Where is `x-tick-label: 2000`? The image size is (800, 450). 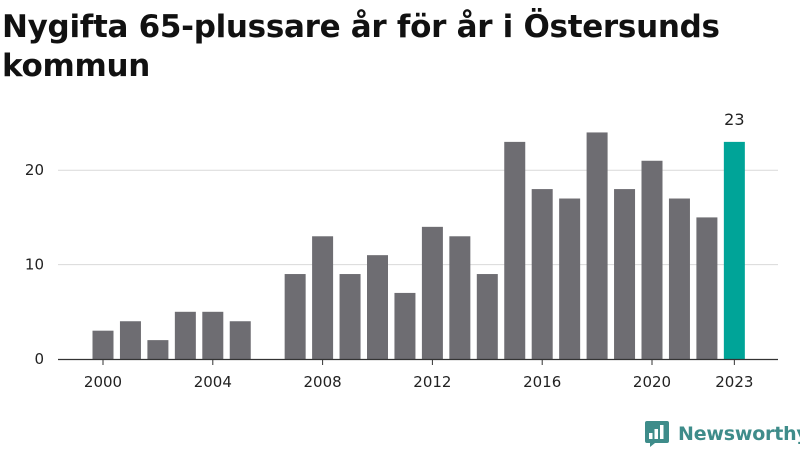
x-tick-label: 2000 is located at coordinates (103, 382).